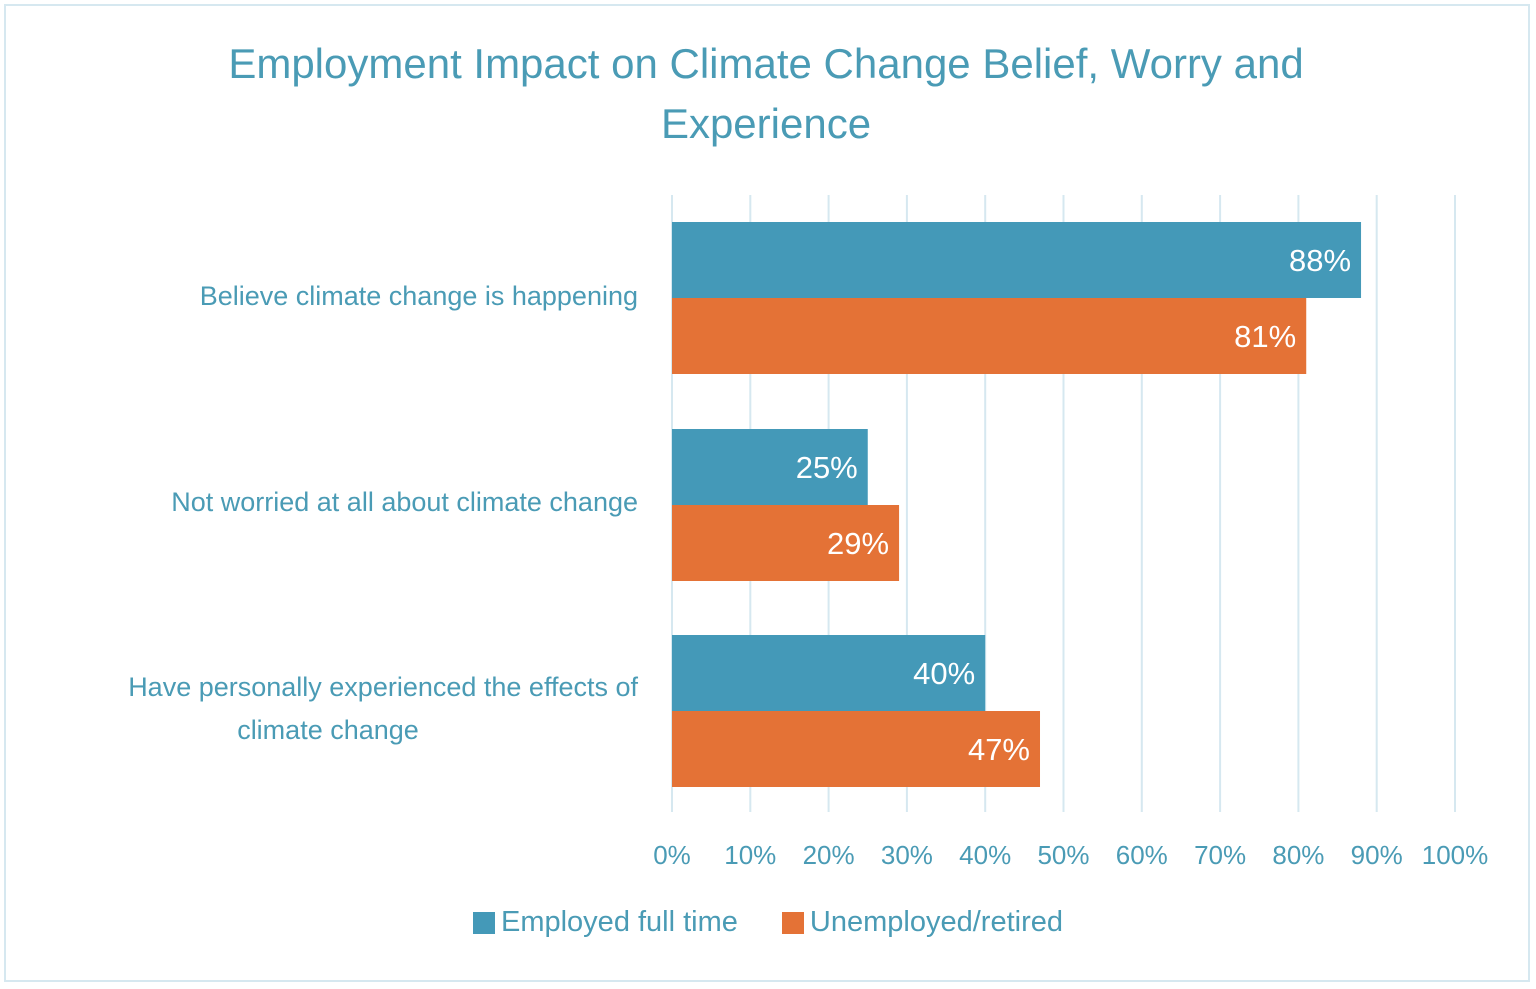 The height and width of the screenshot is (989, 1536). What do you see at coordinates (936, 922) in the screenshot?
I see `legend-label-unemployed: Unemployed/retired` at bounding box center [936, 922].